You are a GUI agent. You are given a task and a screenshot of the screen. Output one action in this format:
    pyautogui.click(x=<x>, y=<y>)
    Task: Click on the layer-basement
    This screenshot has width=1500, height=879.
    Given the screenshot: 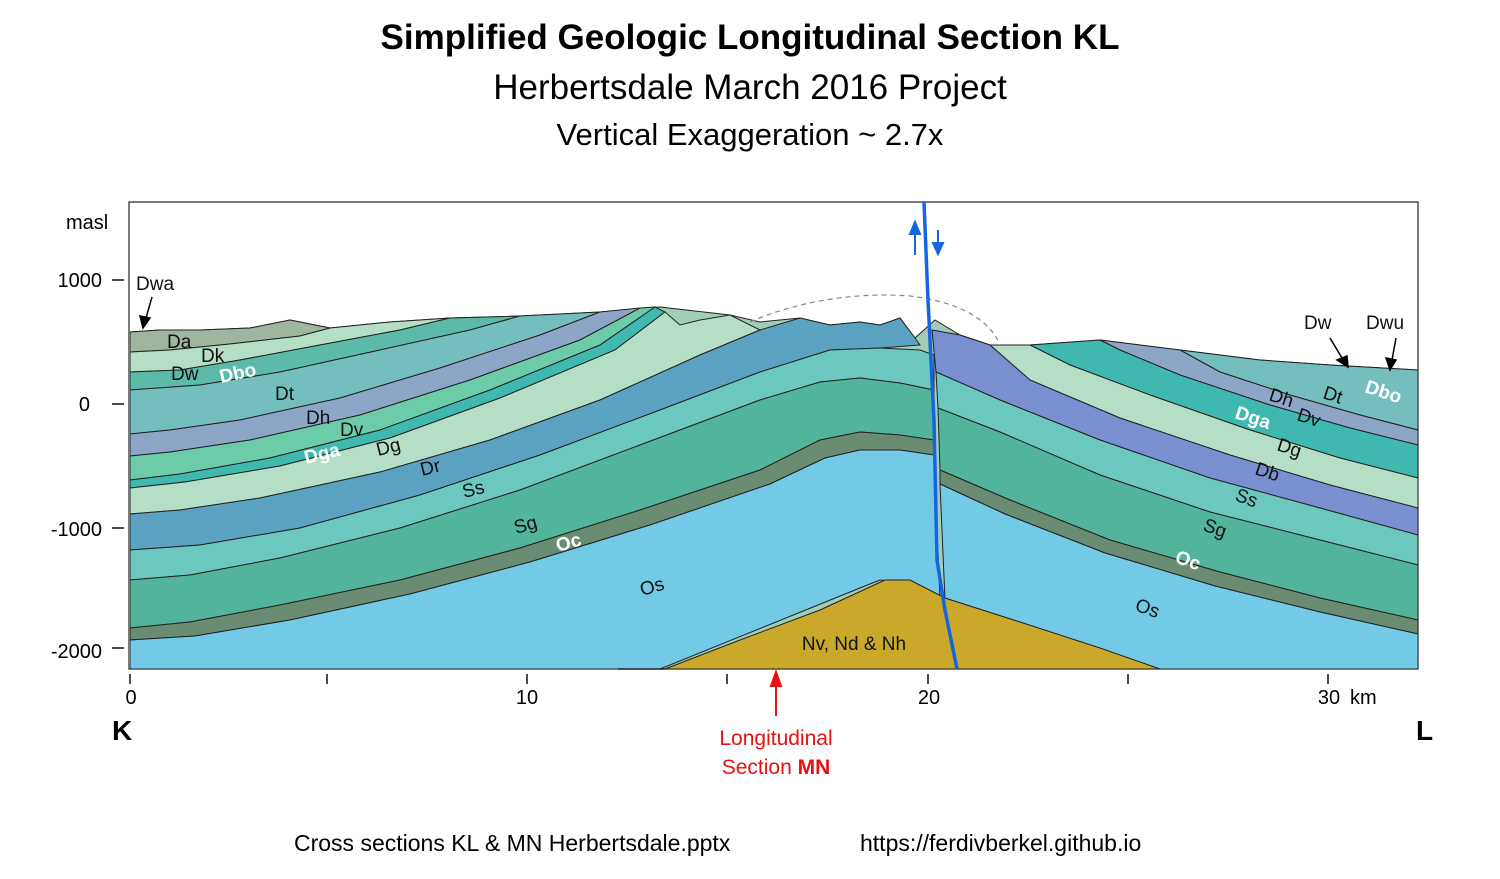 What is the action you would take?
    pyautogui.click(x=912, y=624)
    